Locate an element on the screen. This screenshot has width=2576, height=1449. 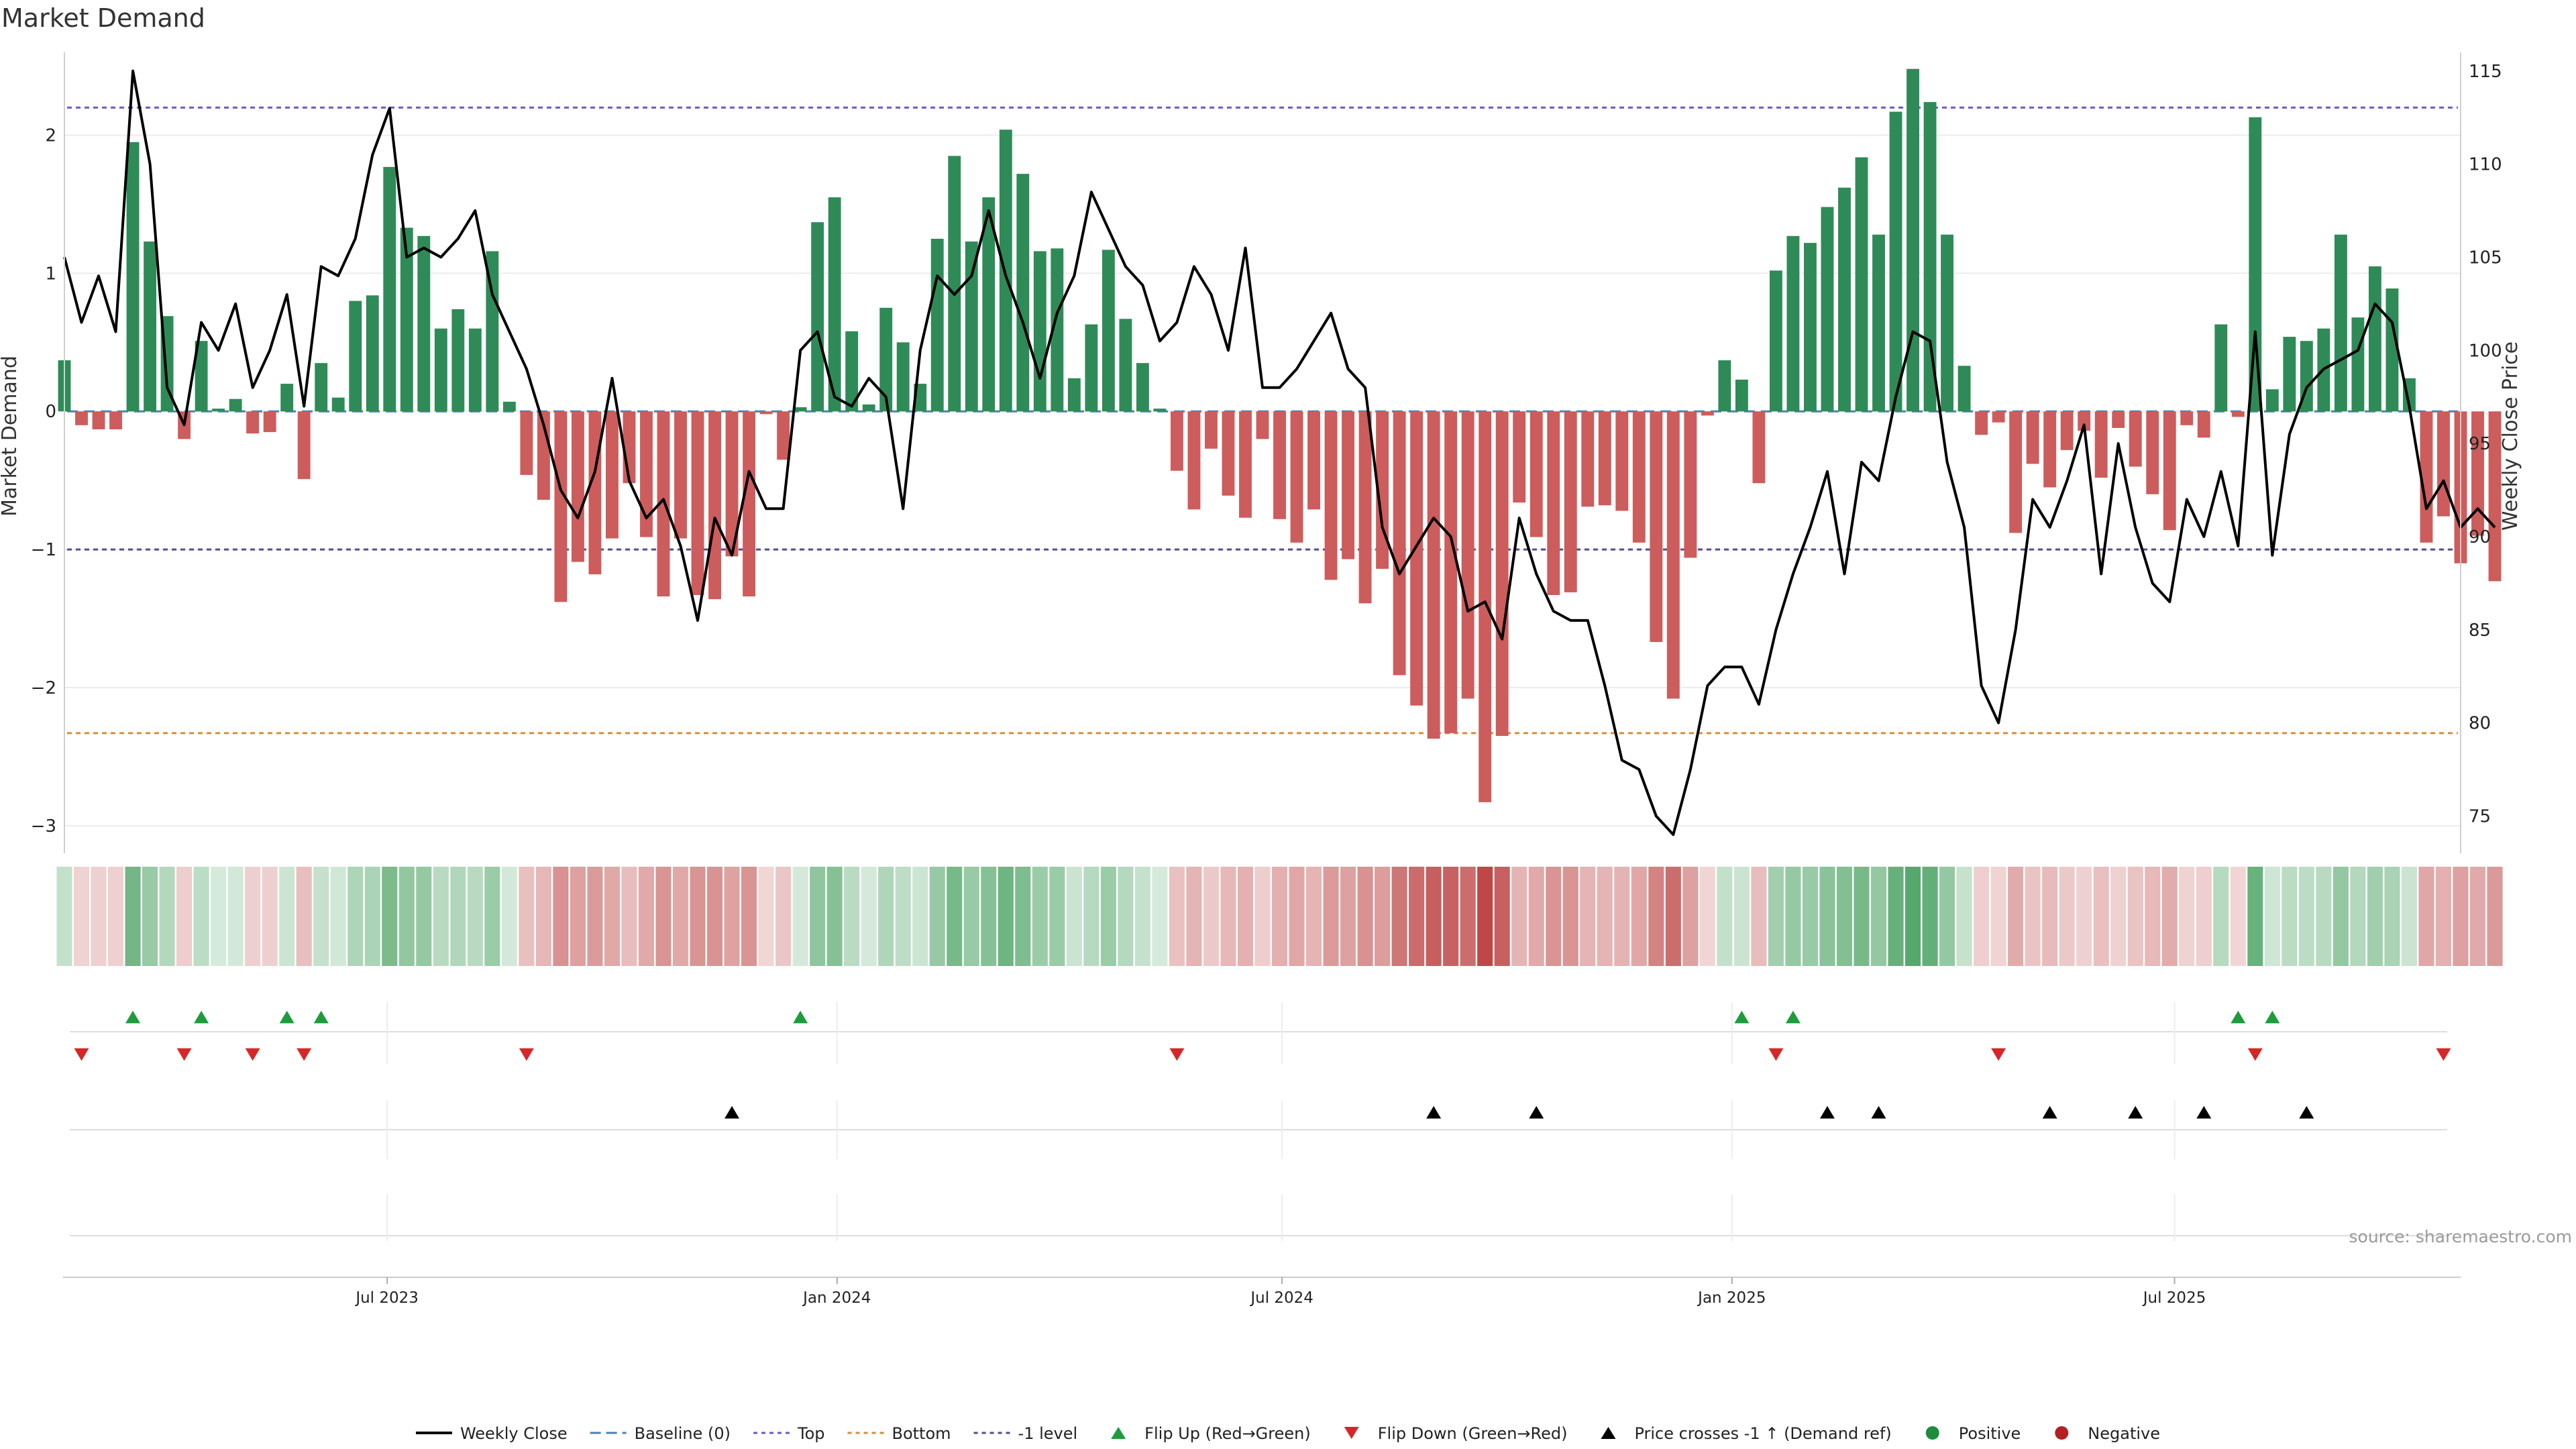
right-tick-label: 110 is located at coordinates (2485, 165).